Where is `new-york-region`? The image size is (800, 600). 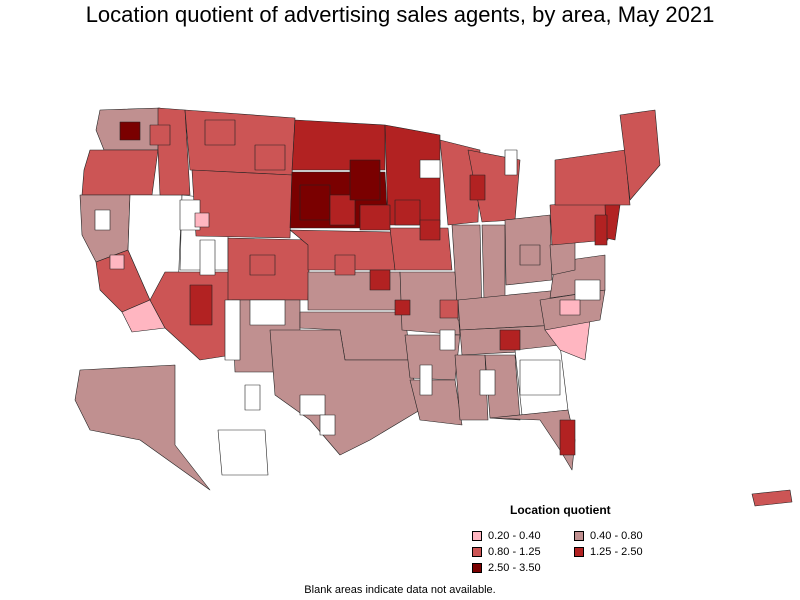
new-york-region is located at coordinates (592, 177).